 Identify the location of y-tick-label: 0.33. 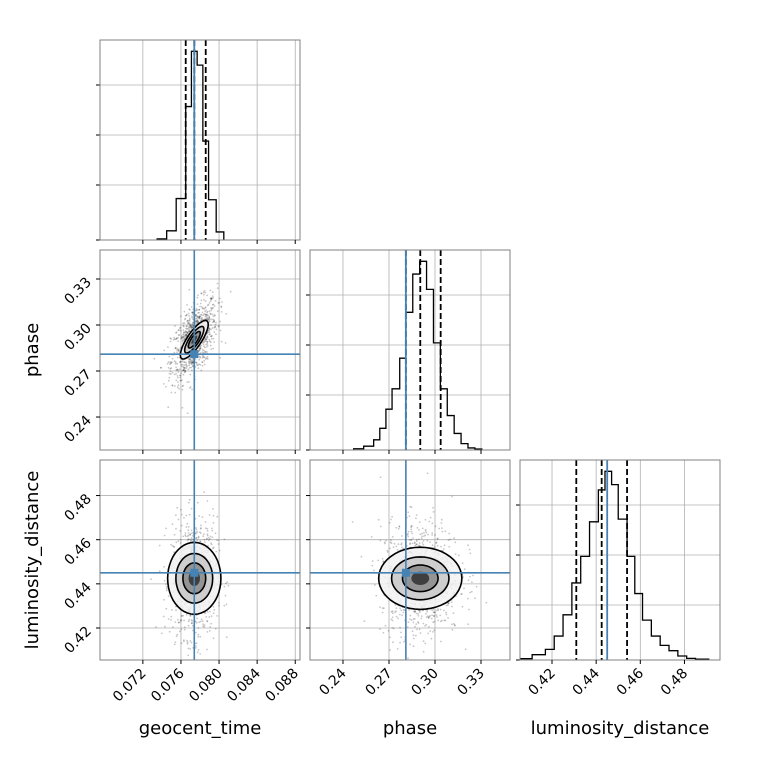
(77, 291).